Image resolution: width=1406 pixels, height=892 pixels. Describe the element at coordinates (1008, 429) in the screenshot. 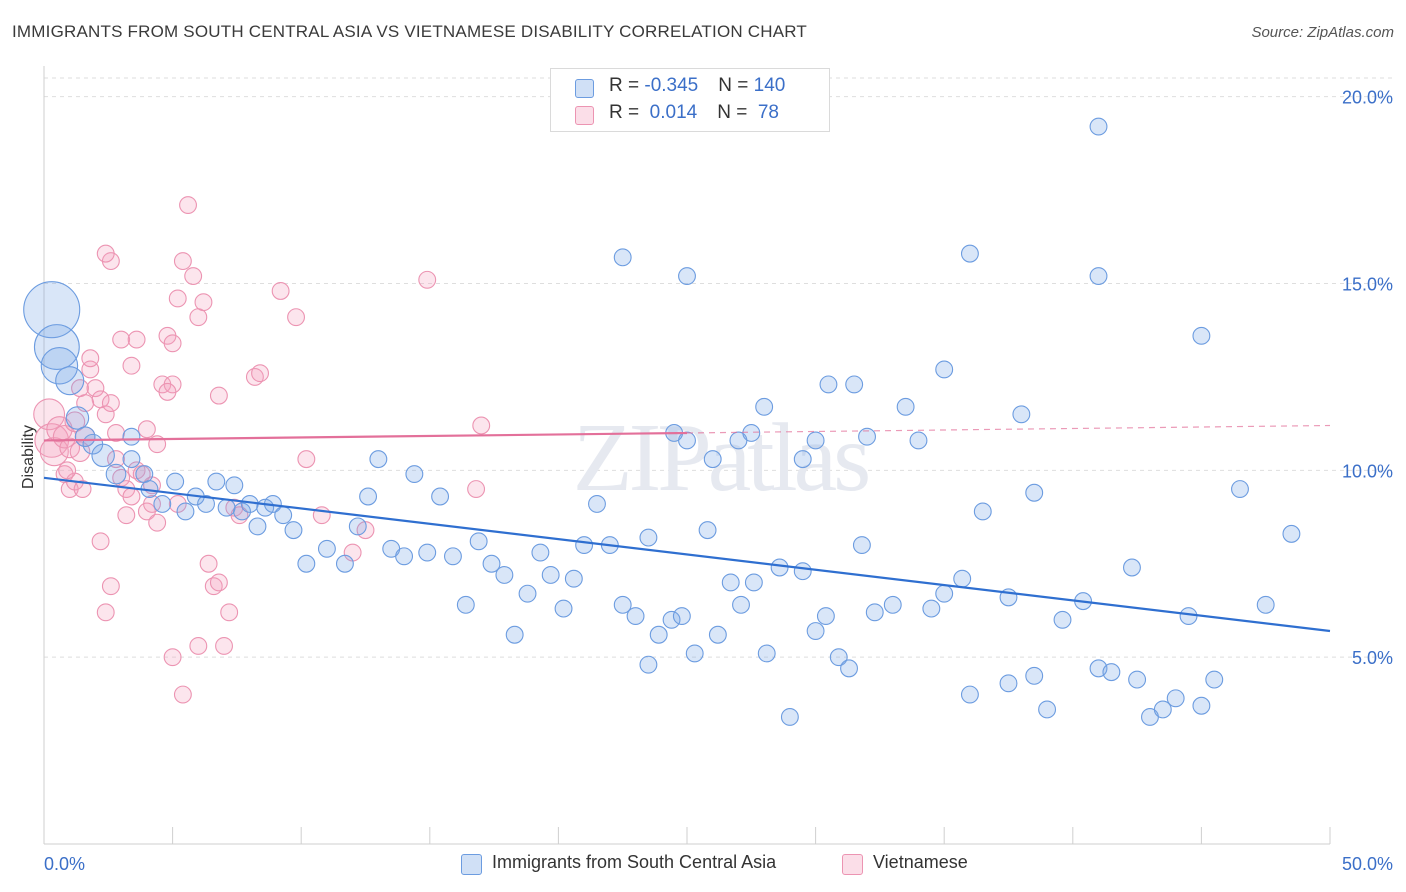

I see `trend-line-vietnamese-extension` at that location.